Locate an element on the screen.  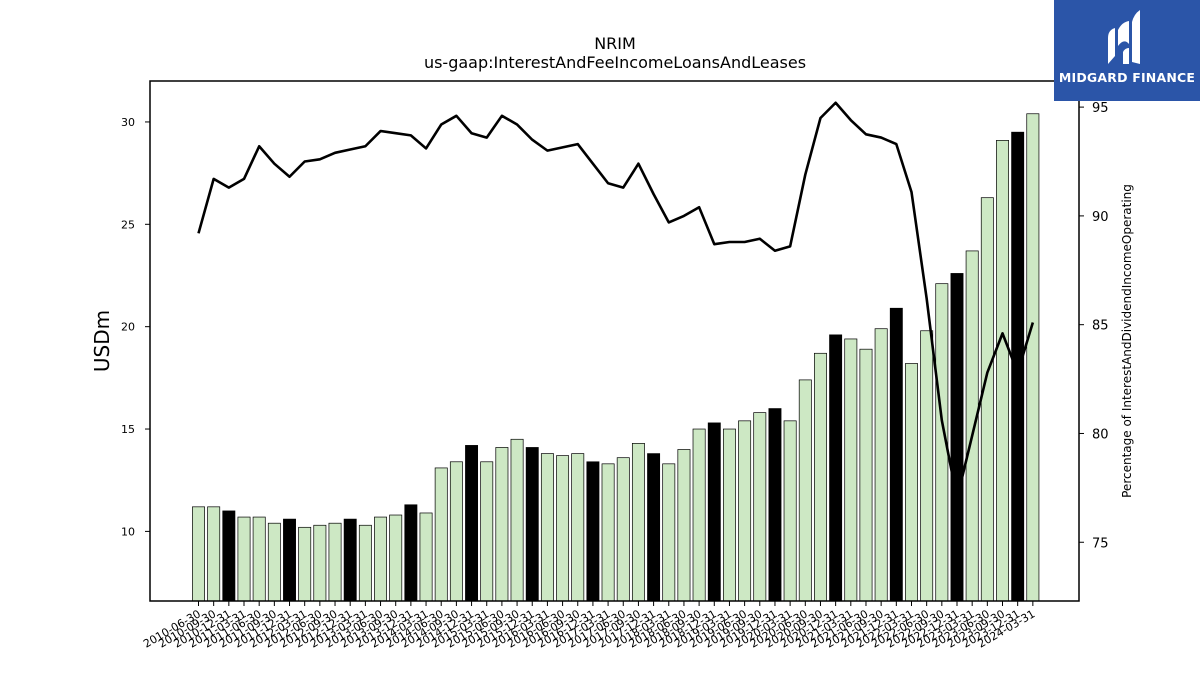
logo-text: MIDGARD FINANCE is located at coordinates (1127, 77).